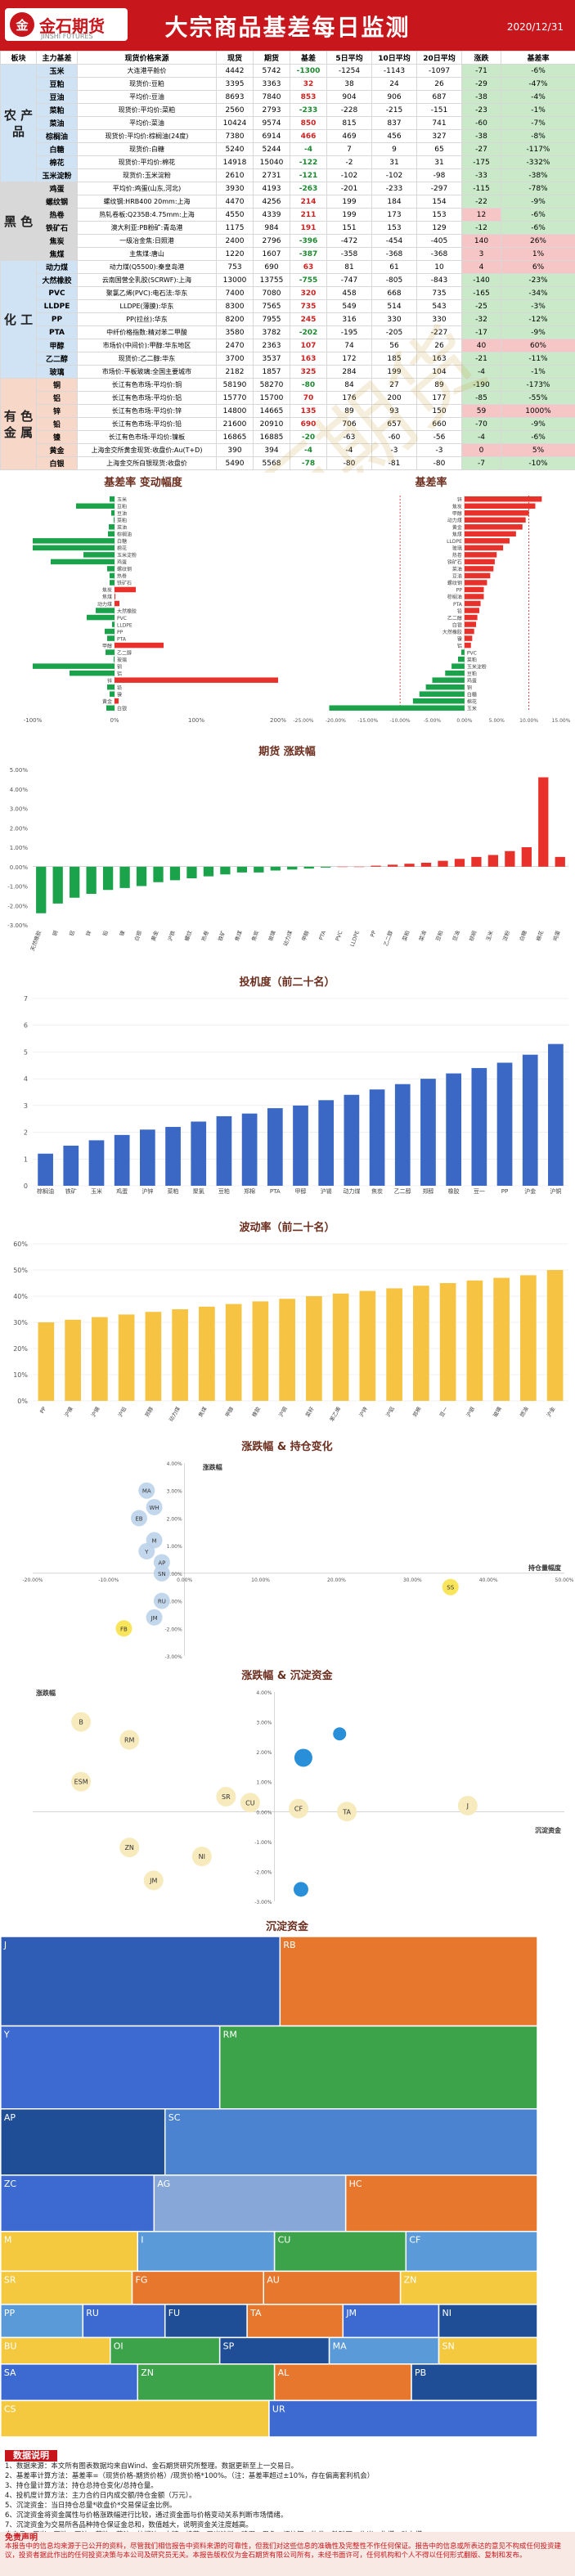  Describe the element at coordinates (7, 2035) in the screenshot. I see `tile-label: Y` at that location.